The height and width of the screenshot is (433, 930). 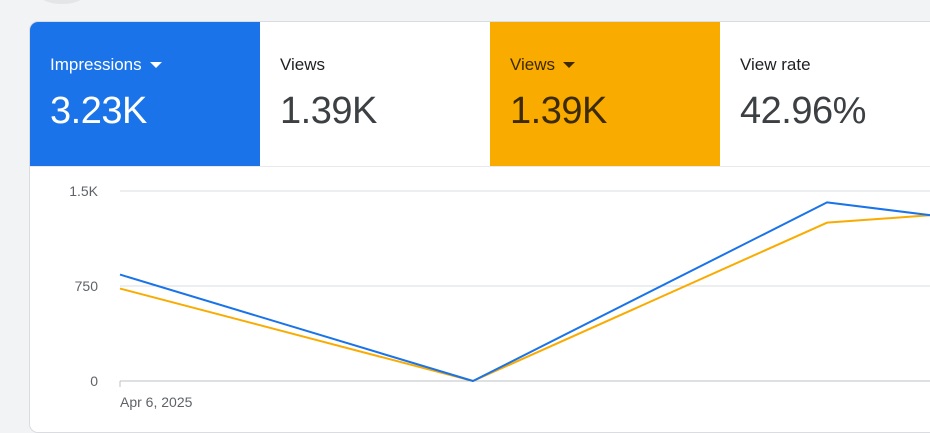 I want to click on tile-divider, so click(x=480, y=166).